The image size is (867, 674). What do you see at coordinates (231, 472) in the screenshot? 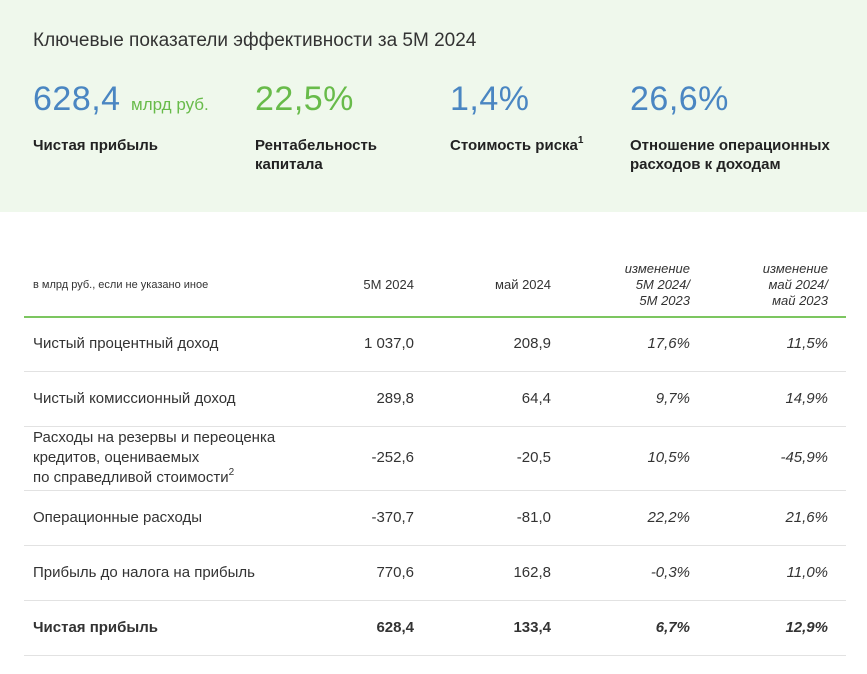
I see `footnote-mark: 2` at bounding box center [231, 472].